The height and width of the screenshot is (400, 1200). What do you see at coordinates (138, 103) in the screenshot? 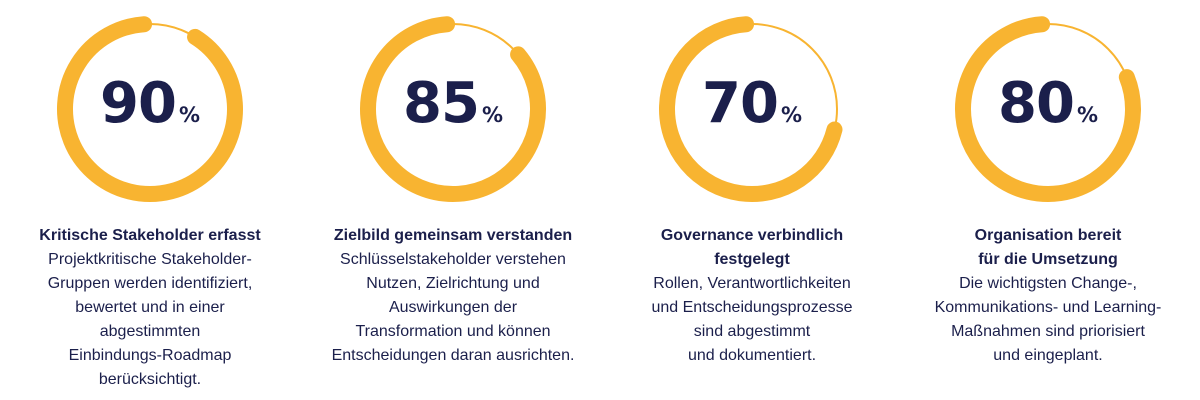
I see `kpi-number-1: 90` at bounding box center [138, 103].